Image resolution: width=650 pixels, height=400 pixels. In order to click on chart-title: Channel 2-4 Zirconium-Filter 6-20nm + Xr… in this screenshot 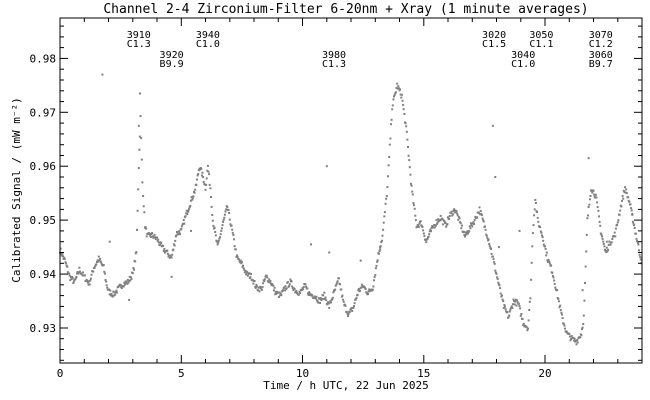, I will do `click(345, 9)`.